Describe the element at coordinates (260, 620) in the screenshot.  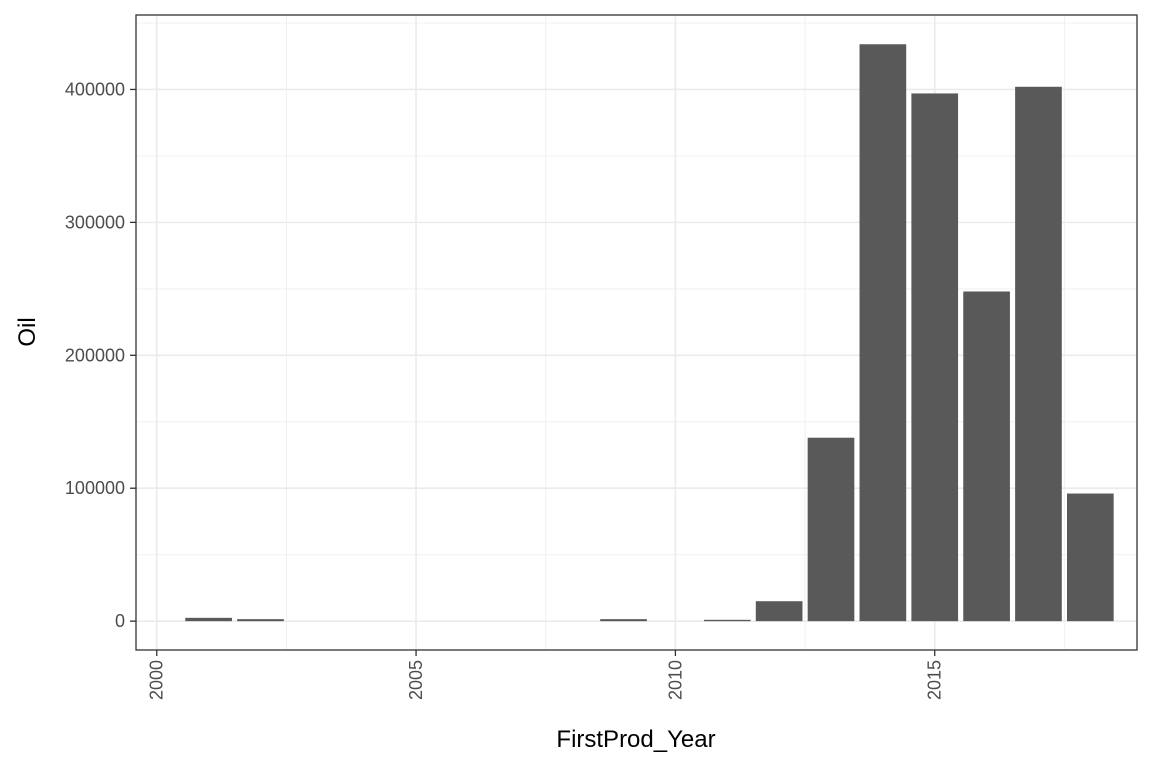
I see `bar-2002` at that location.